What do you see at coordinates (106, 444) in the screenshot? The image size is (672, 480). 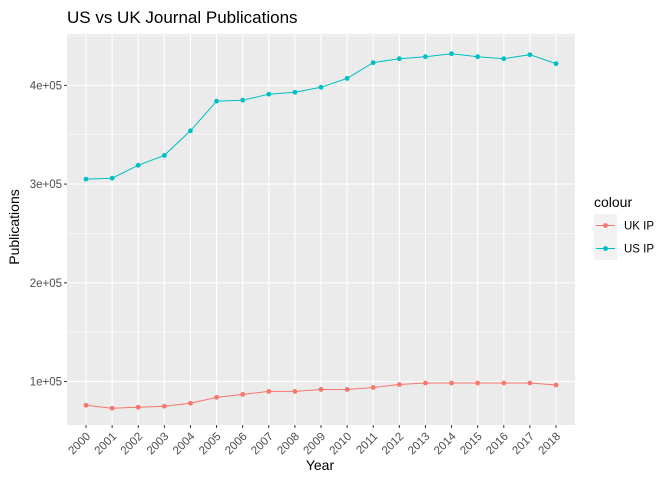 I see `x-tick-label: 2001` at bounding box center [106, 444].